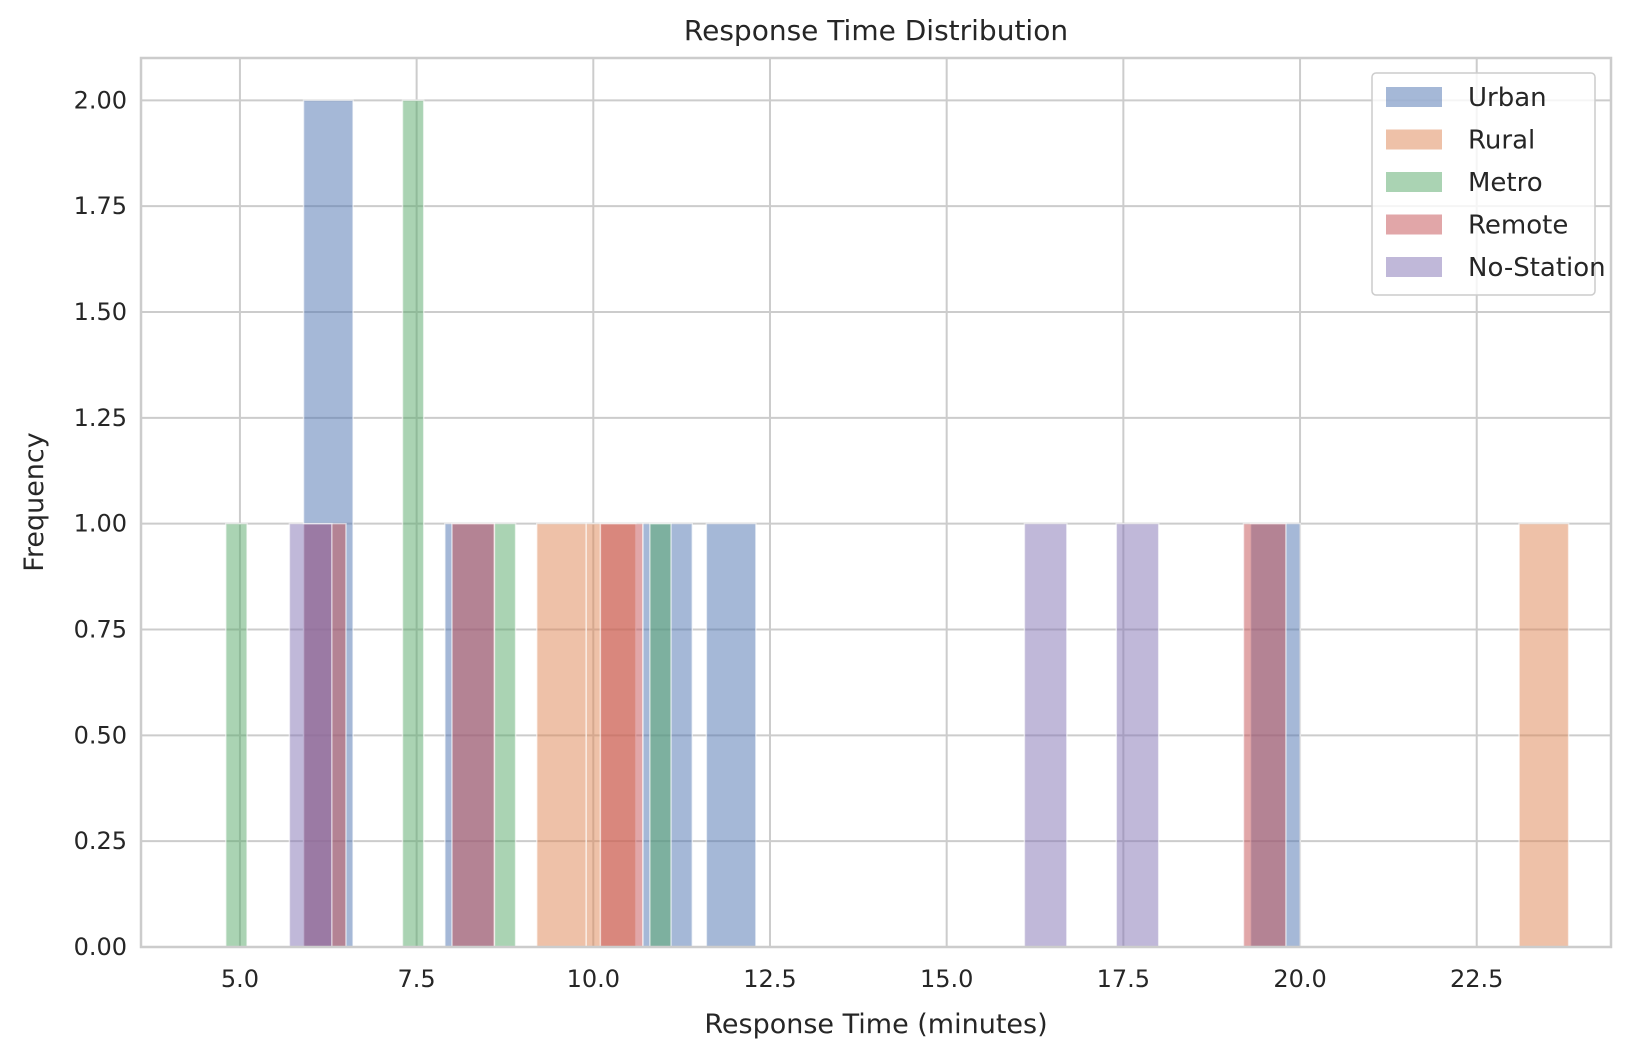 This screenshot has width=1648, height=1057. Describe the element at coordinates (100, 735) in the screenshot. I see `y-tick-label: 0.50` at that location.